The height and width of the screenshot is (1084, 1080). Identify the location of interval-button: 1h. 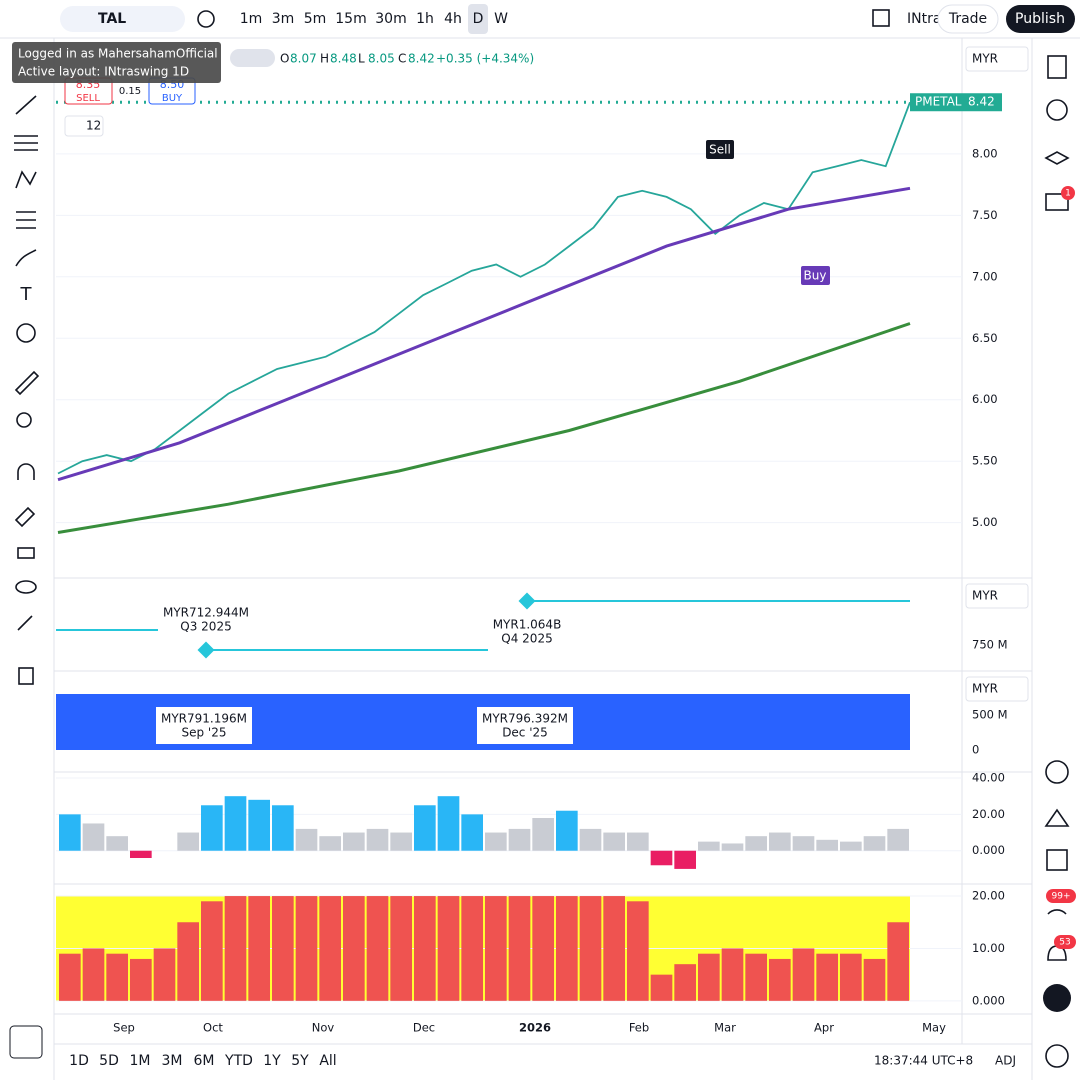
(425, 19).